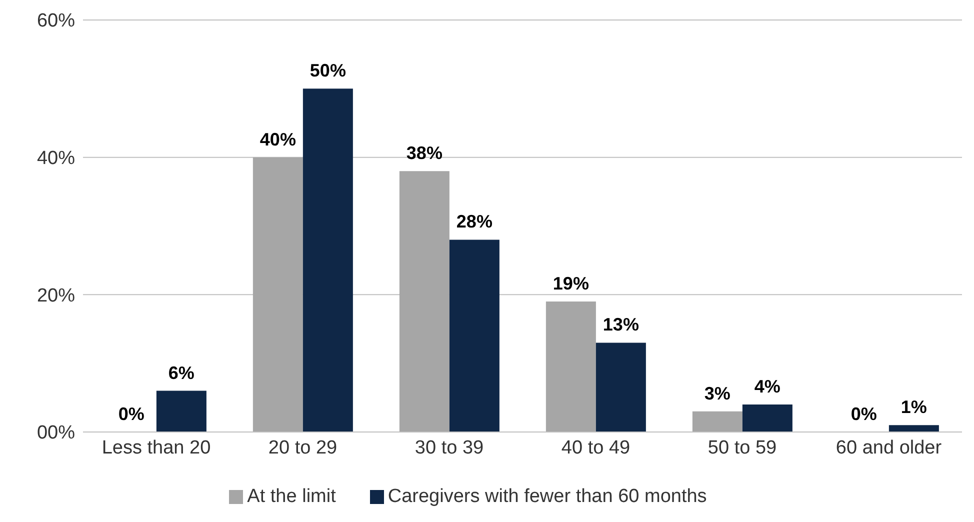 The height and width of the screenshot is (522, 974). Describe the element at coordinates (889, 447) in the screenshot. I see `x-tick-label: 60 and older` at that location.